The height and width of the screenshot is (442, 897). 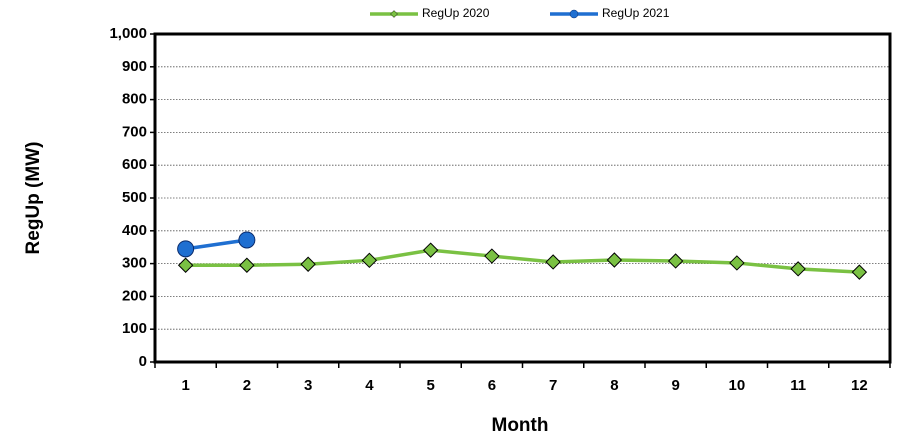 I want to click on legend-label: RegUp 2021, so click(x=636, y=13).